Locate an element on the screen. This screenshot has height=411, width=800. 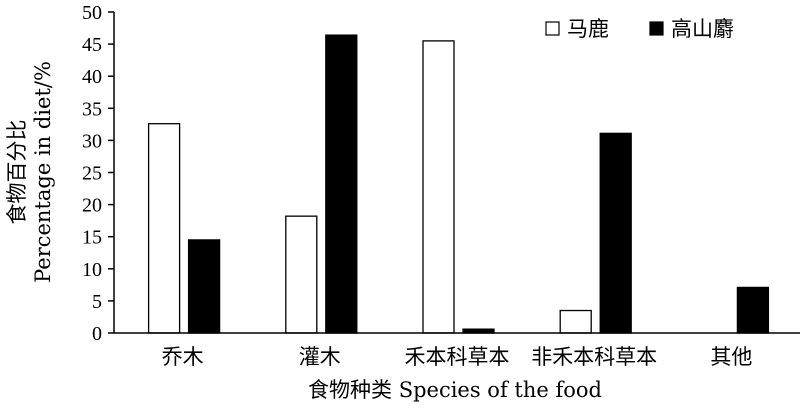
y-axis-title-en: Percentage in diet/% is located at coordinates (43, 172).